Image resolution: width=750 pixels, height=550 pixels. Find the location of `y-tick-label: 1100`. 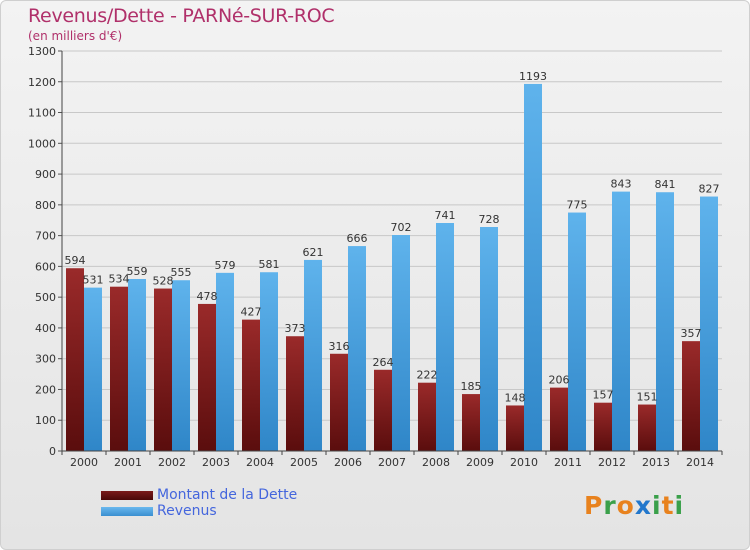

y-tick-label: 1100 is located at coordinates (42, 113).